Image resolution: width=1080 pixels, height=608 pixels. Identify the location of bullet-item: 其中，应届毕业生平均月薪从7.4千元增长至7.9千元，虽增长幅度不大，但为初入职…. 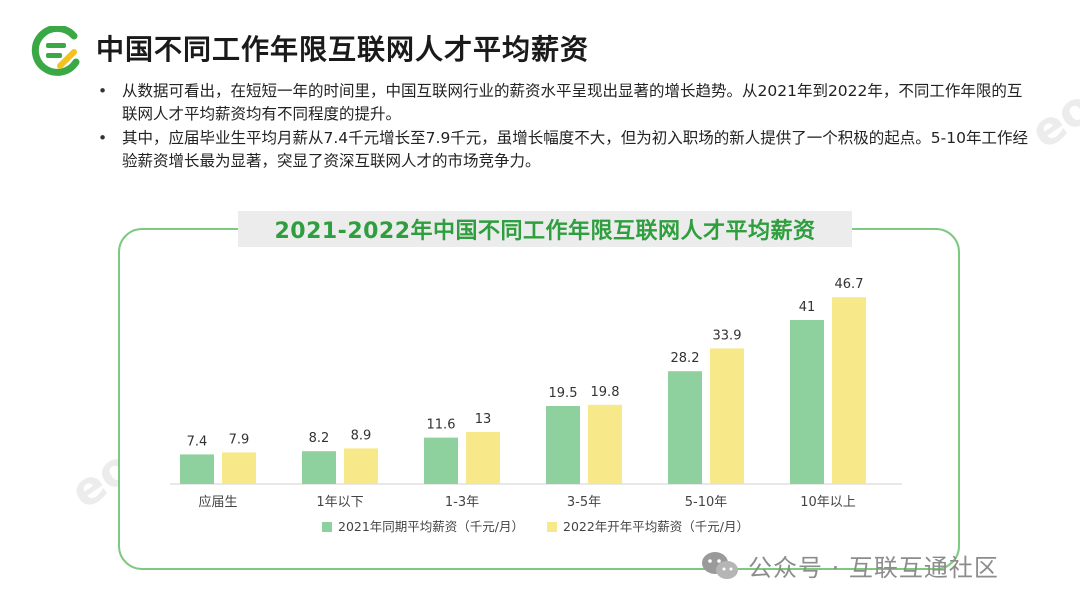
(566, 150).